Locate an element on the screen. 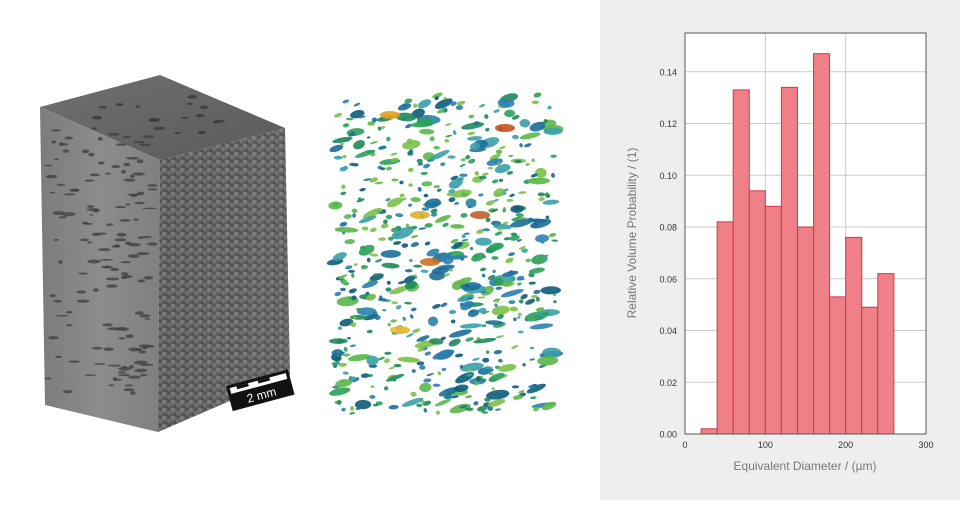  y-tick-label: 0.14 is located at coordinates (668, 72).